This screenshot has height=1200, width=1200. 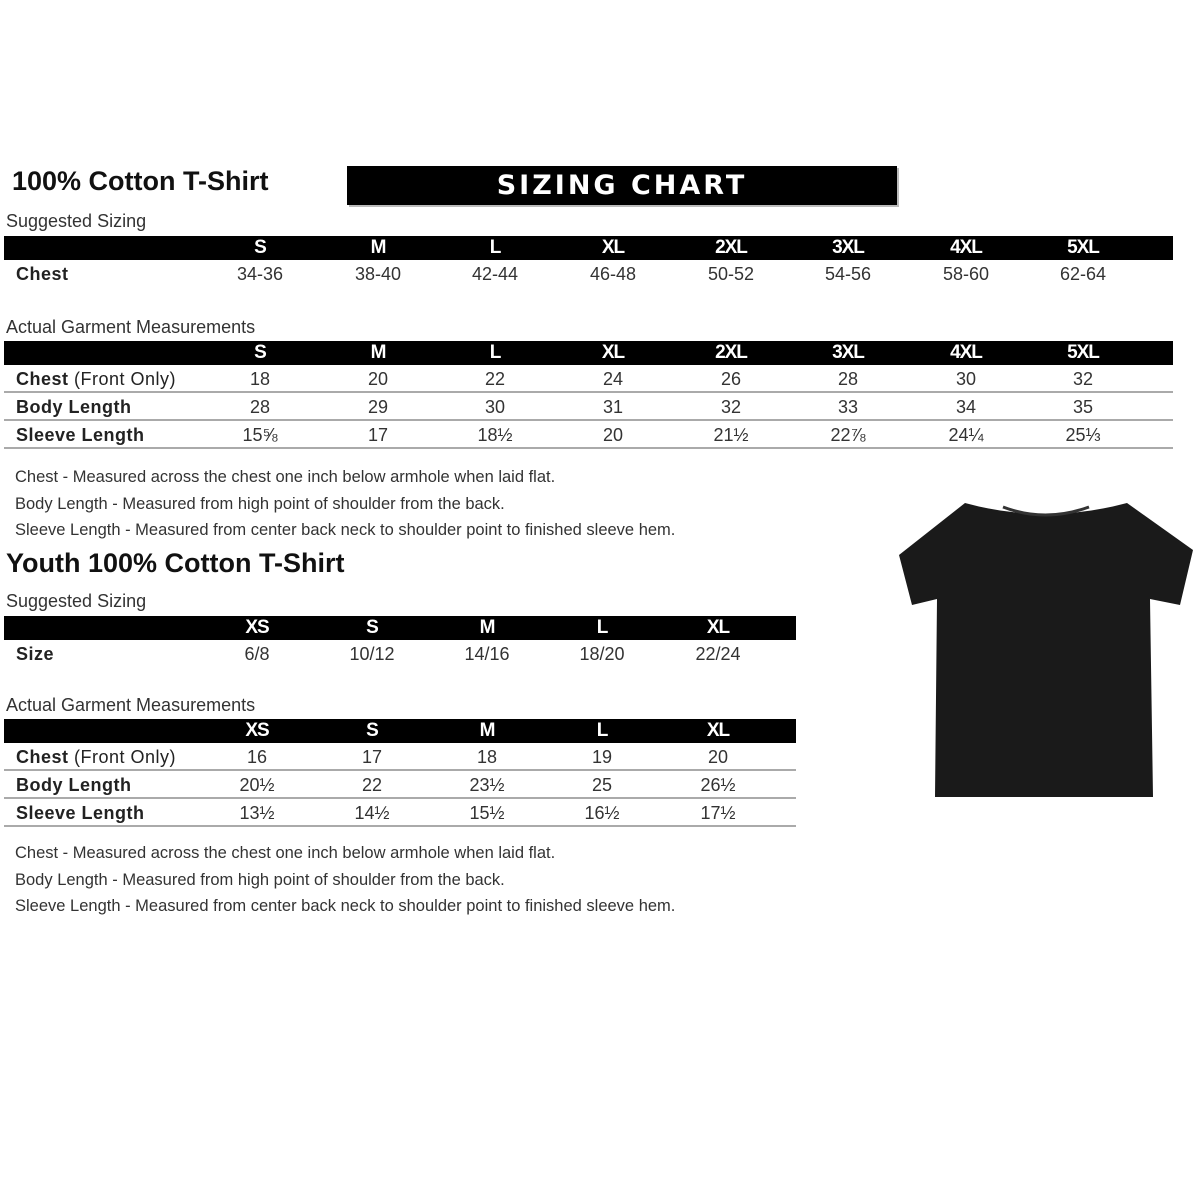 I want to click on table-cell: 16, so click(x=257, y=757).